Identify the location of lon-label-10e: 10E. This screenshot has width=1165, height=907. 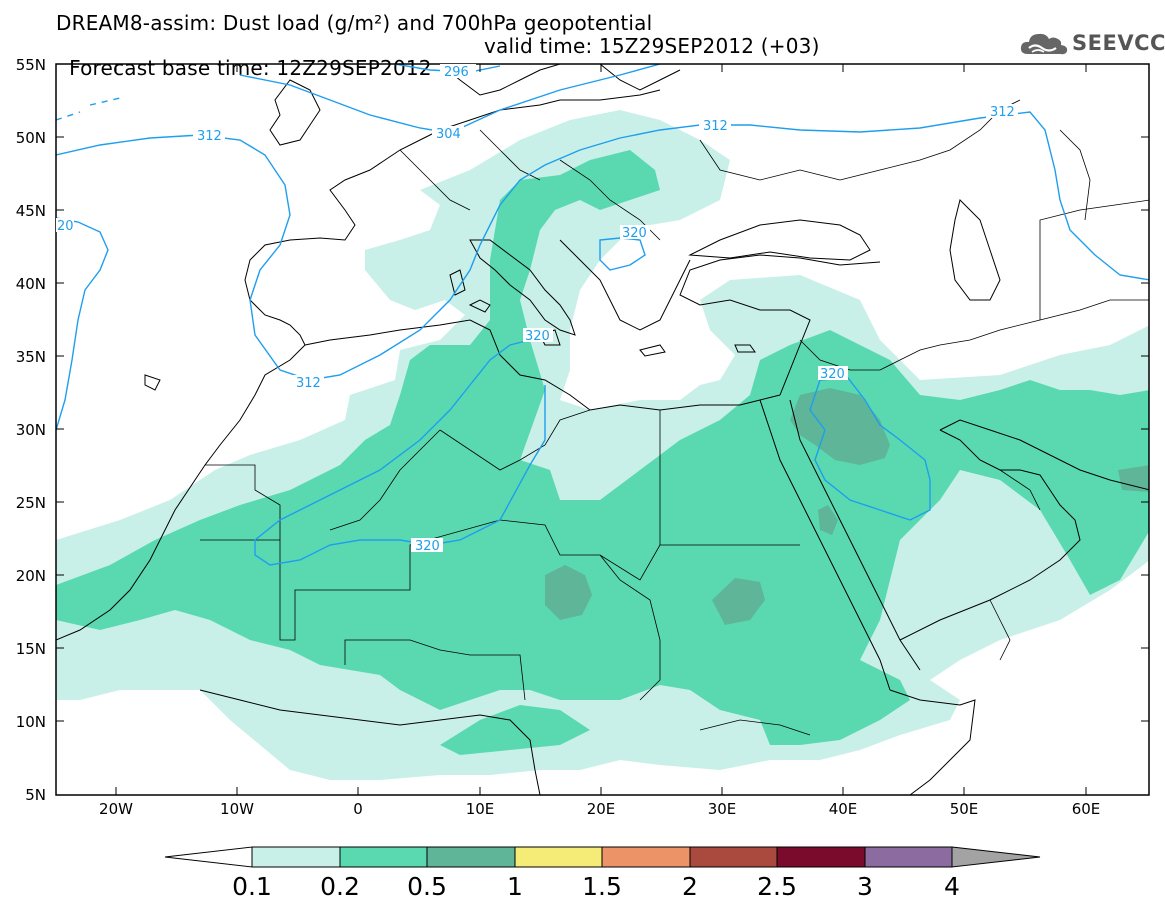
(480, 809).